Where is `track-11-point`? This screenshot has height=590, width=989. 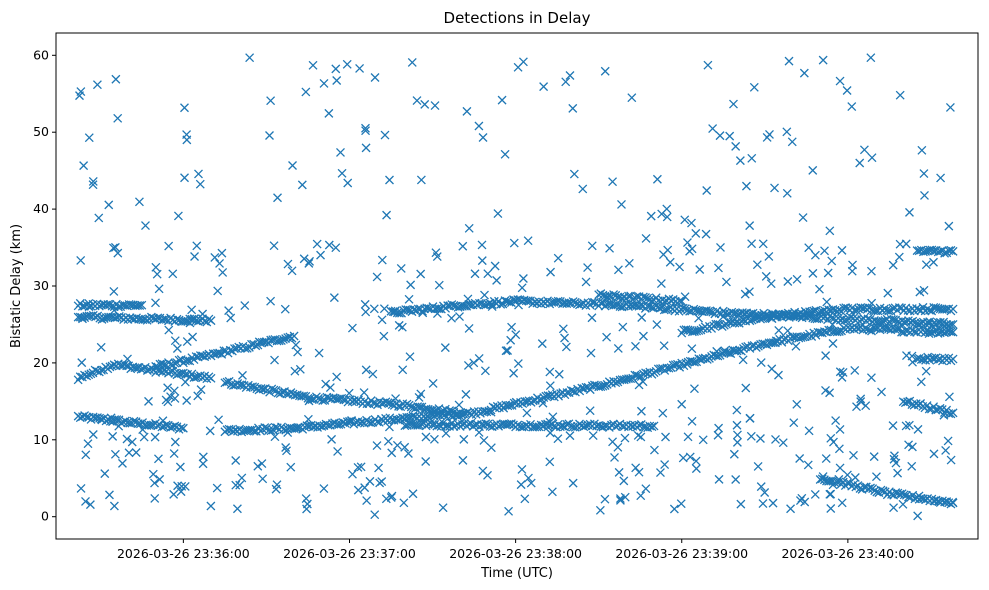 track-11-point is located at coordinates (826, 481).